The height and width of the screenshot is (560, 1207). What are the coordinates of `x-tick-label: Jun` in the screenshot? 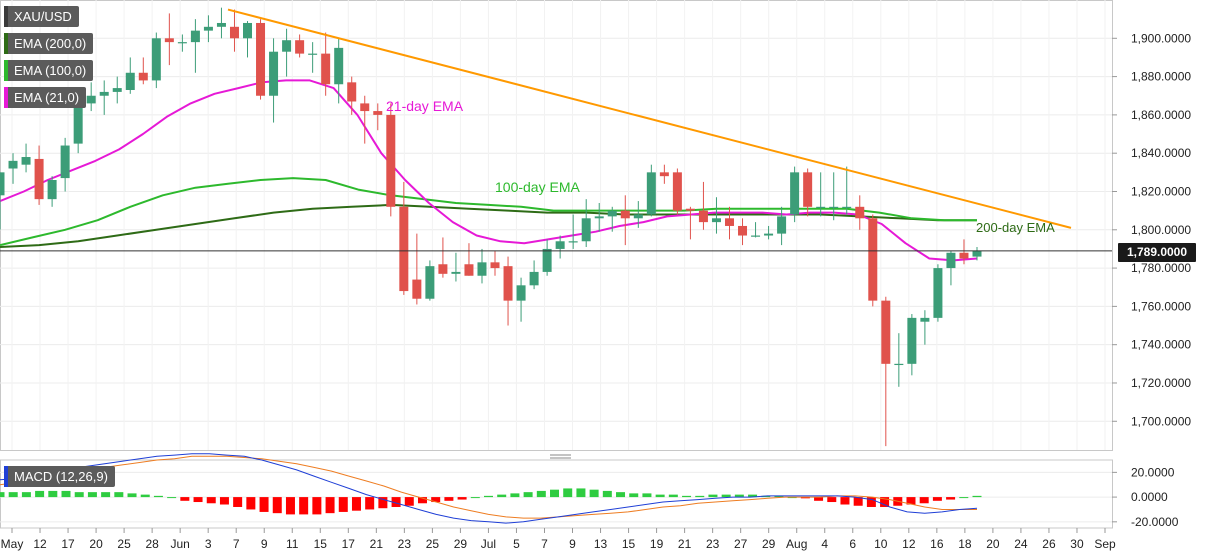 It's located at (179, 544).